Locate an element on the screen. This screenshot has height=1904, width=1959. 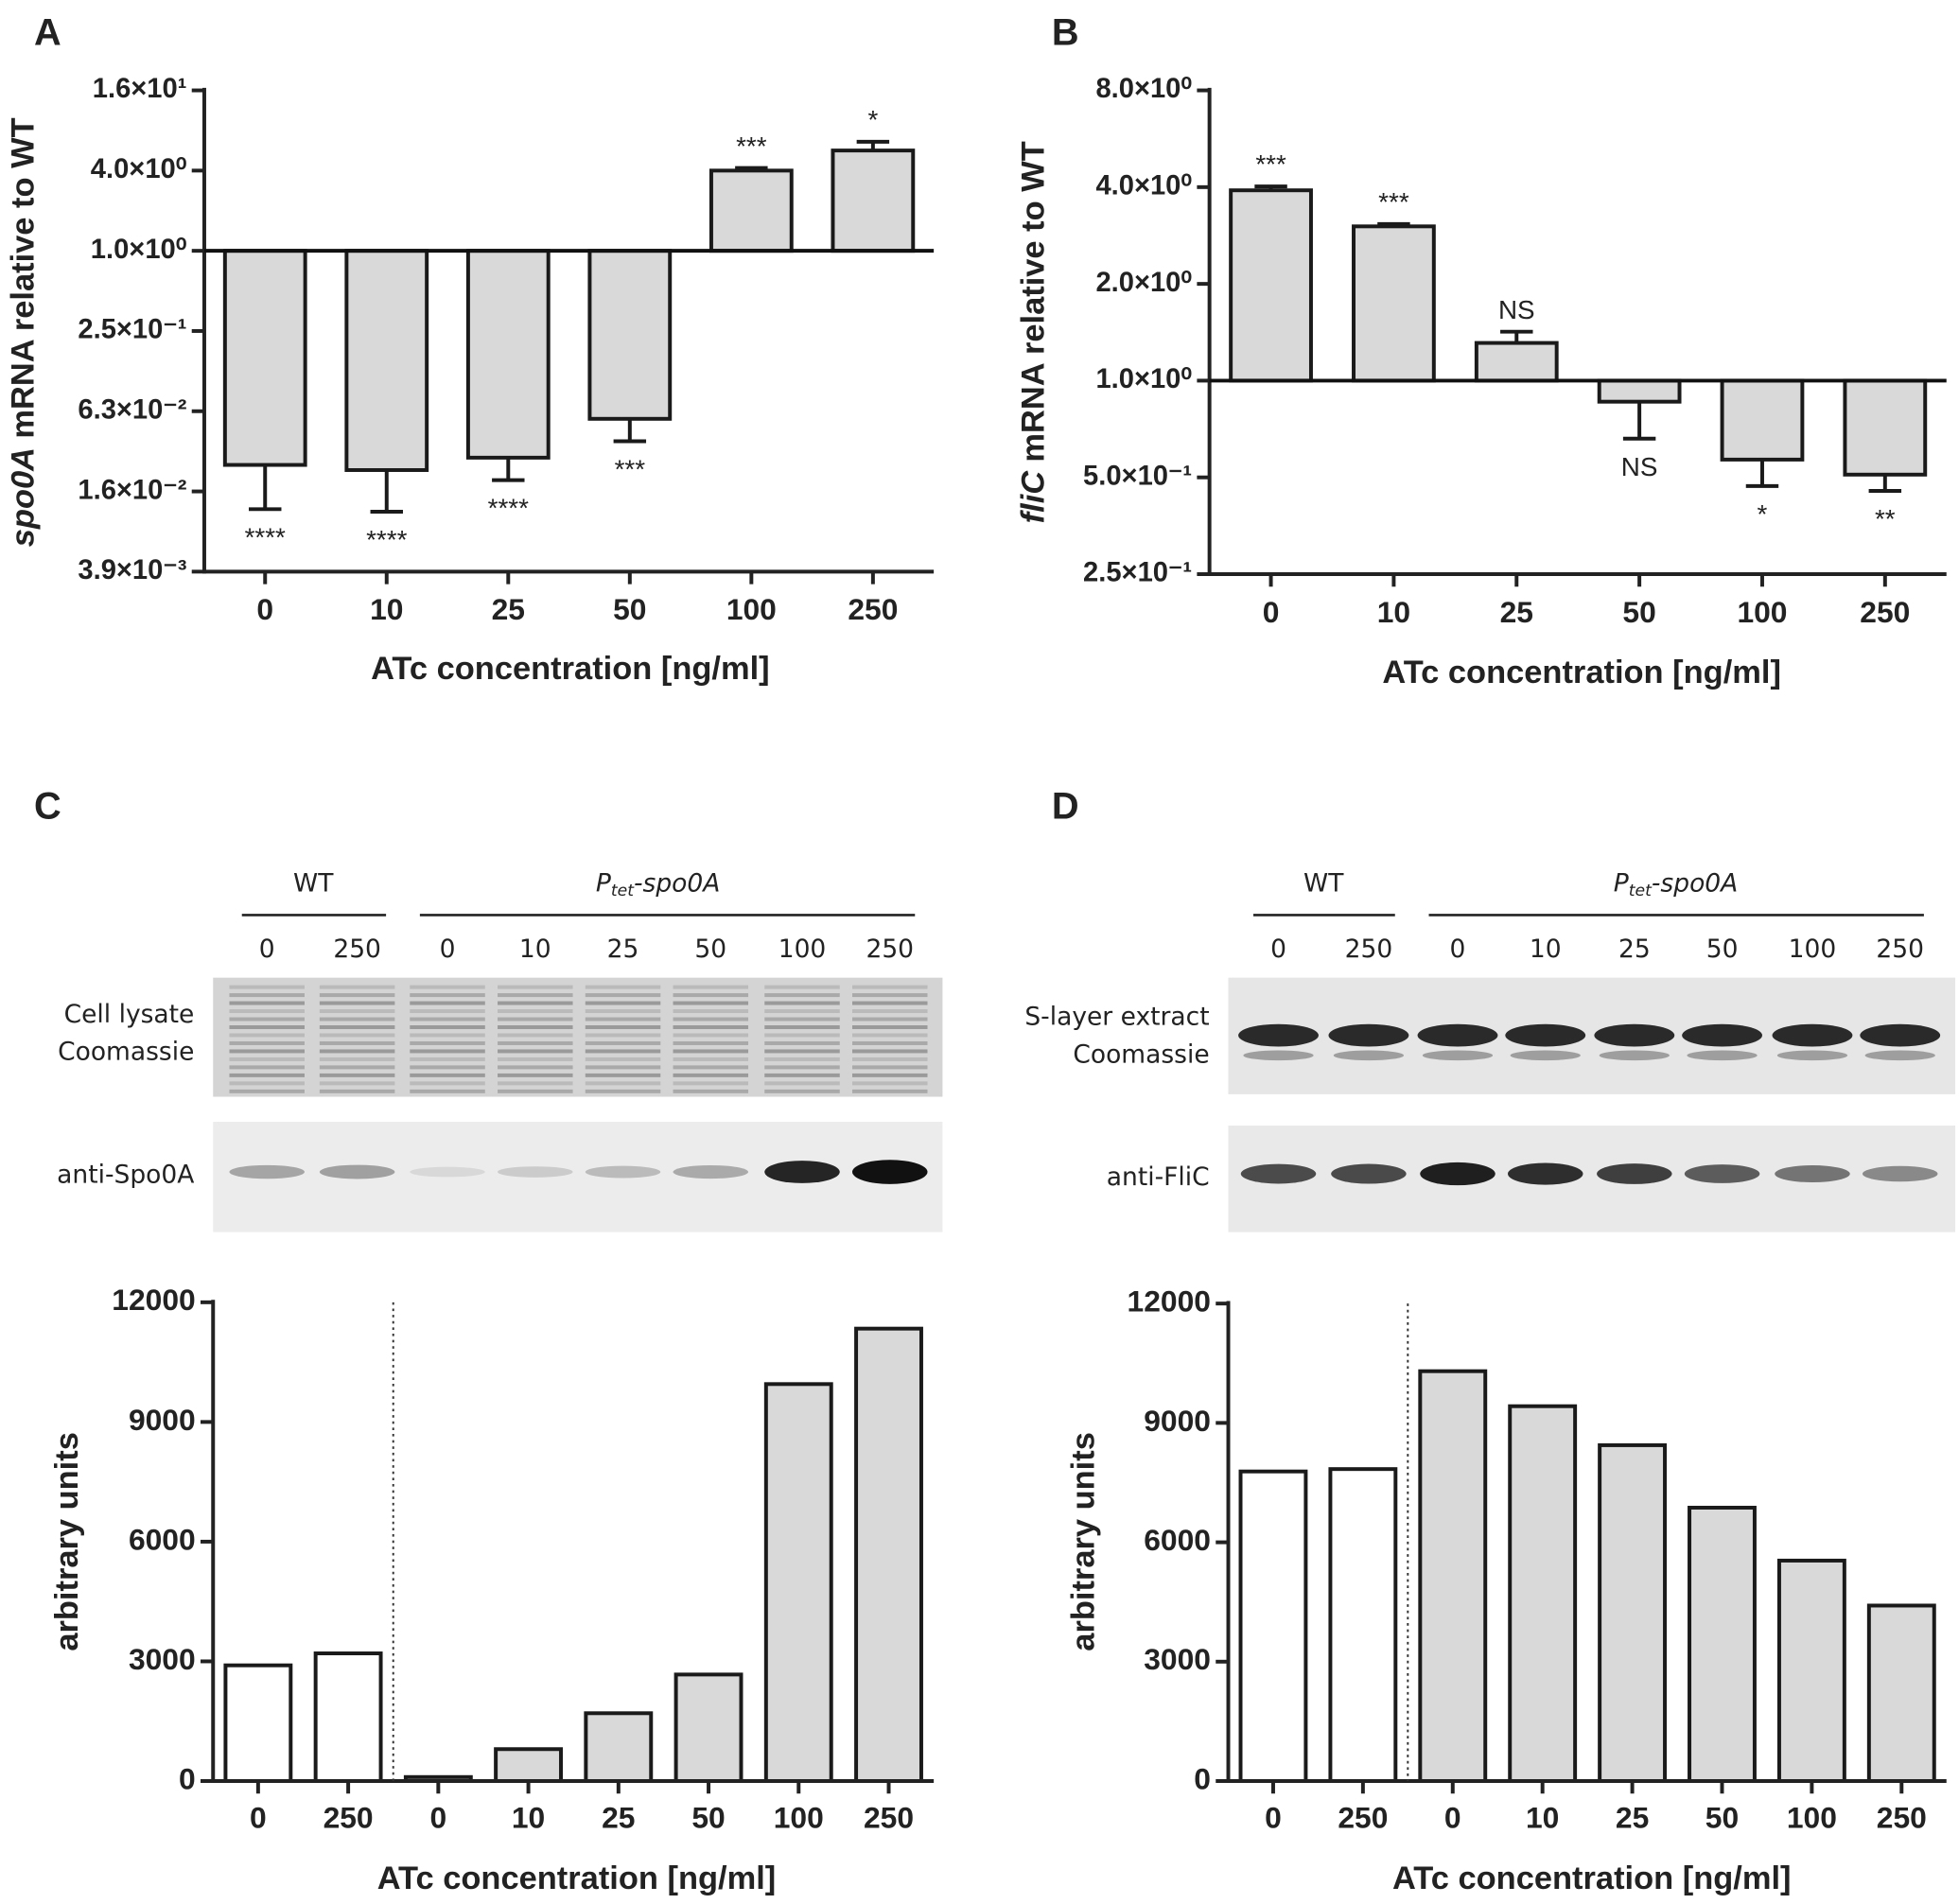
y-tick-label: 3000 is located at coordinates (162, 1659).